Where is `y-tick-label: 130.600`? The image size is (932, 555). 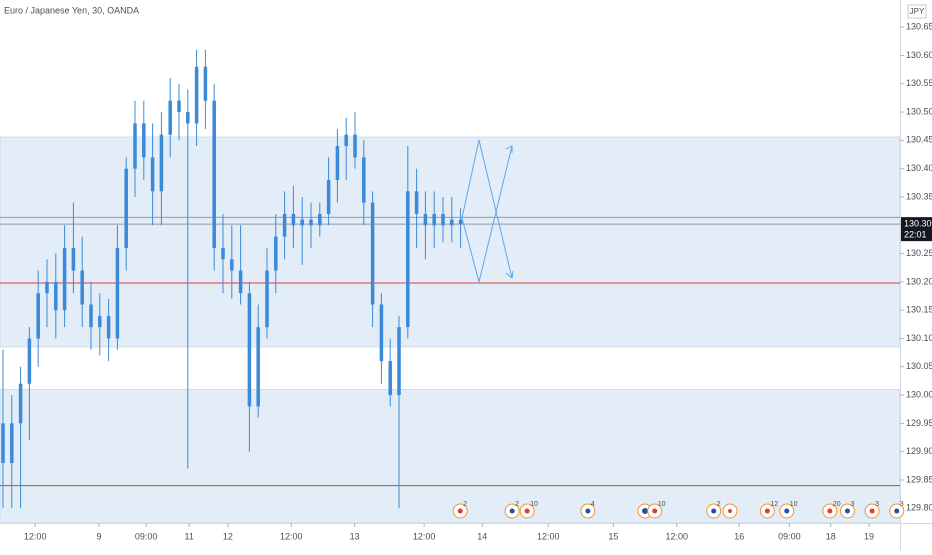
y-tick-label: 130.600 is located at coordinates (919, 55).